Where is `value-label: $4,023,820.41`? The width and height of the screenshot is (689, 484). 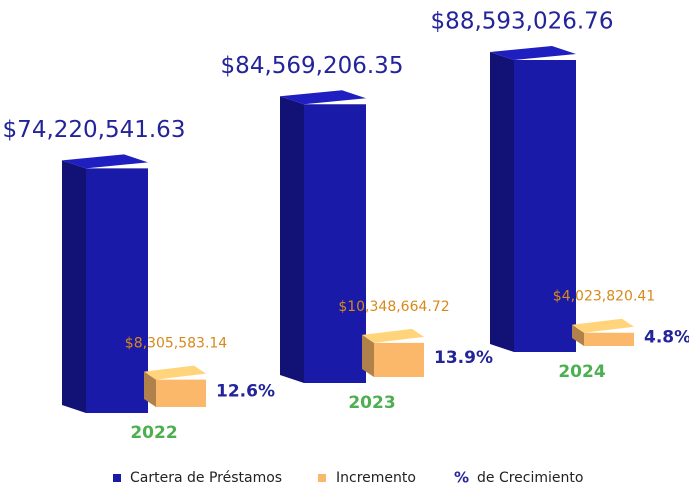
value-label: $4,023,820.41 is located at coordinates (604, 297).